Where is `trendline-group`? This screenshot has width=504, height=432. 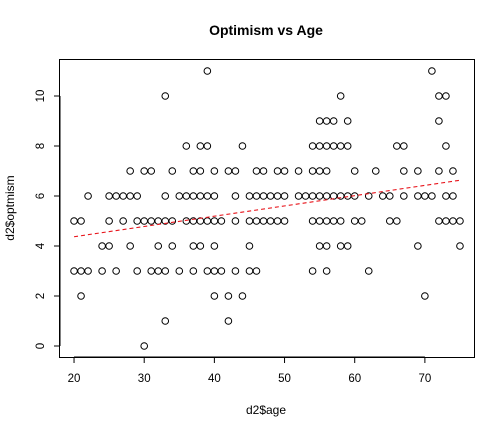
trendline-group is located at coordinates (267, 208).